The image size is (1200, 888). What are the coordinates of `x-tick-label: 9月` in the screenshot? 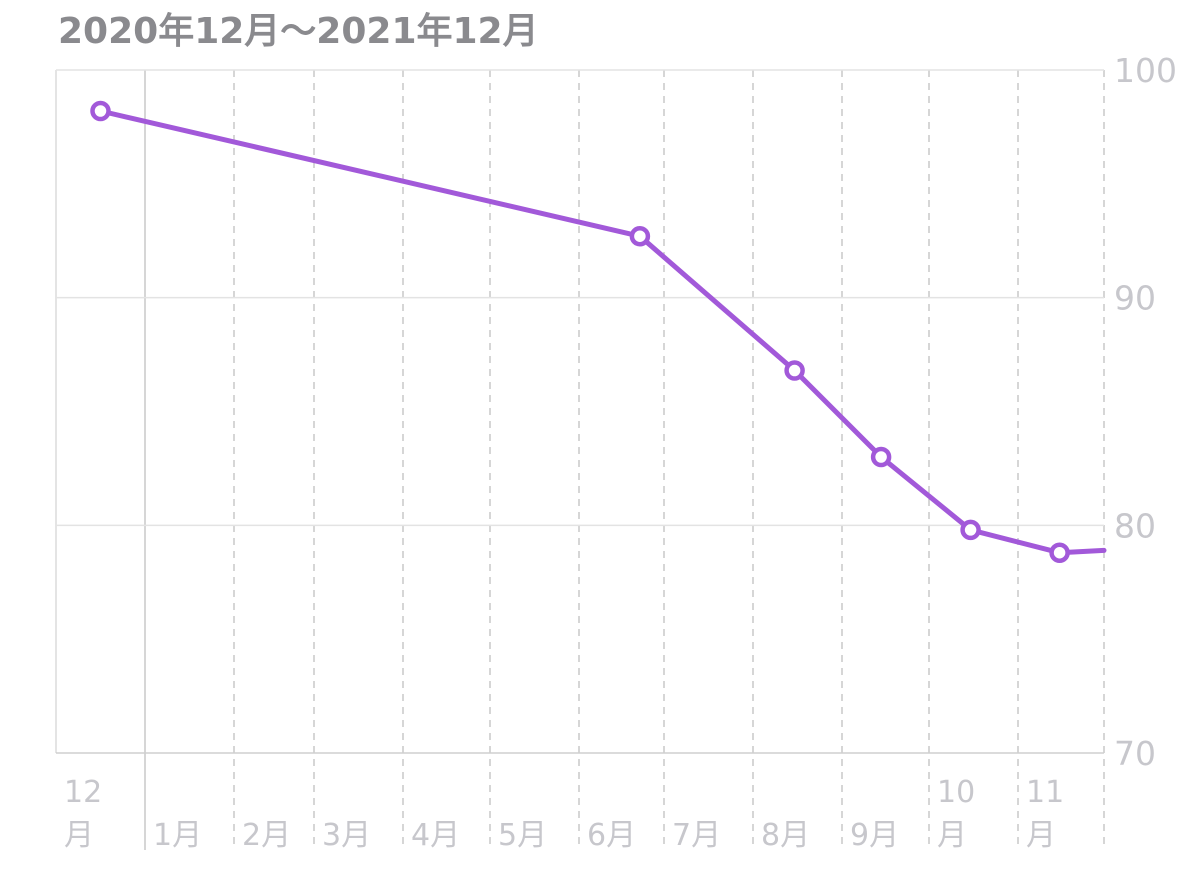 It's located at (874, 835).